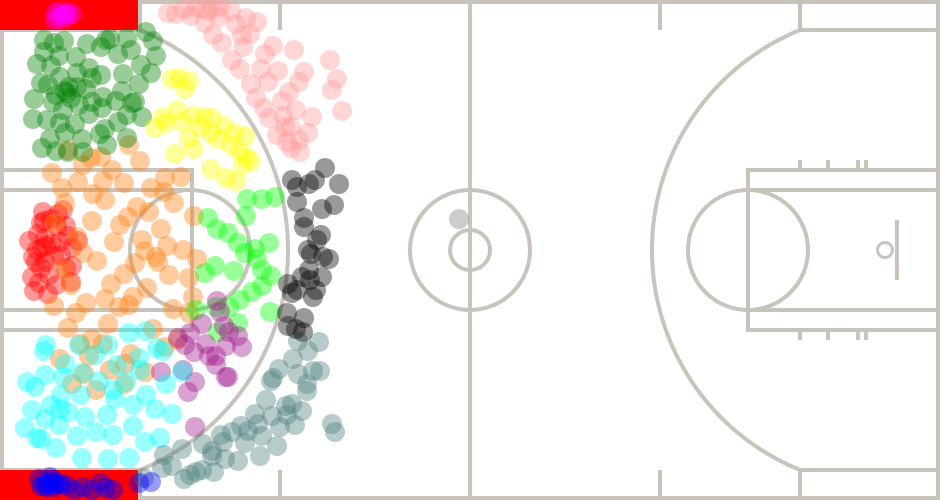 This screenshot has width=940, height=500. I want to click on left-paint-inner, so click(97, 250).